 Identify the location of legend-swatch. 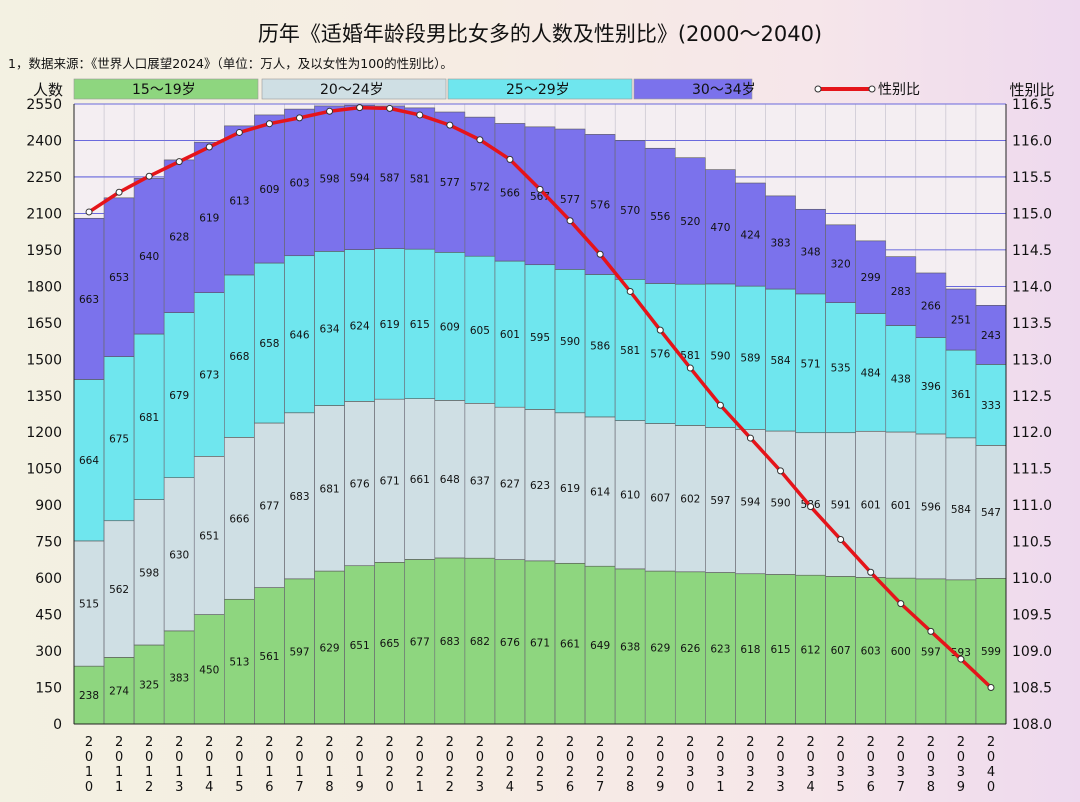
(540, 89).